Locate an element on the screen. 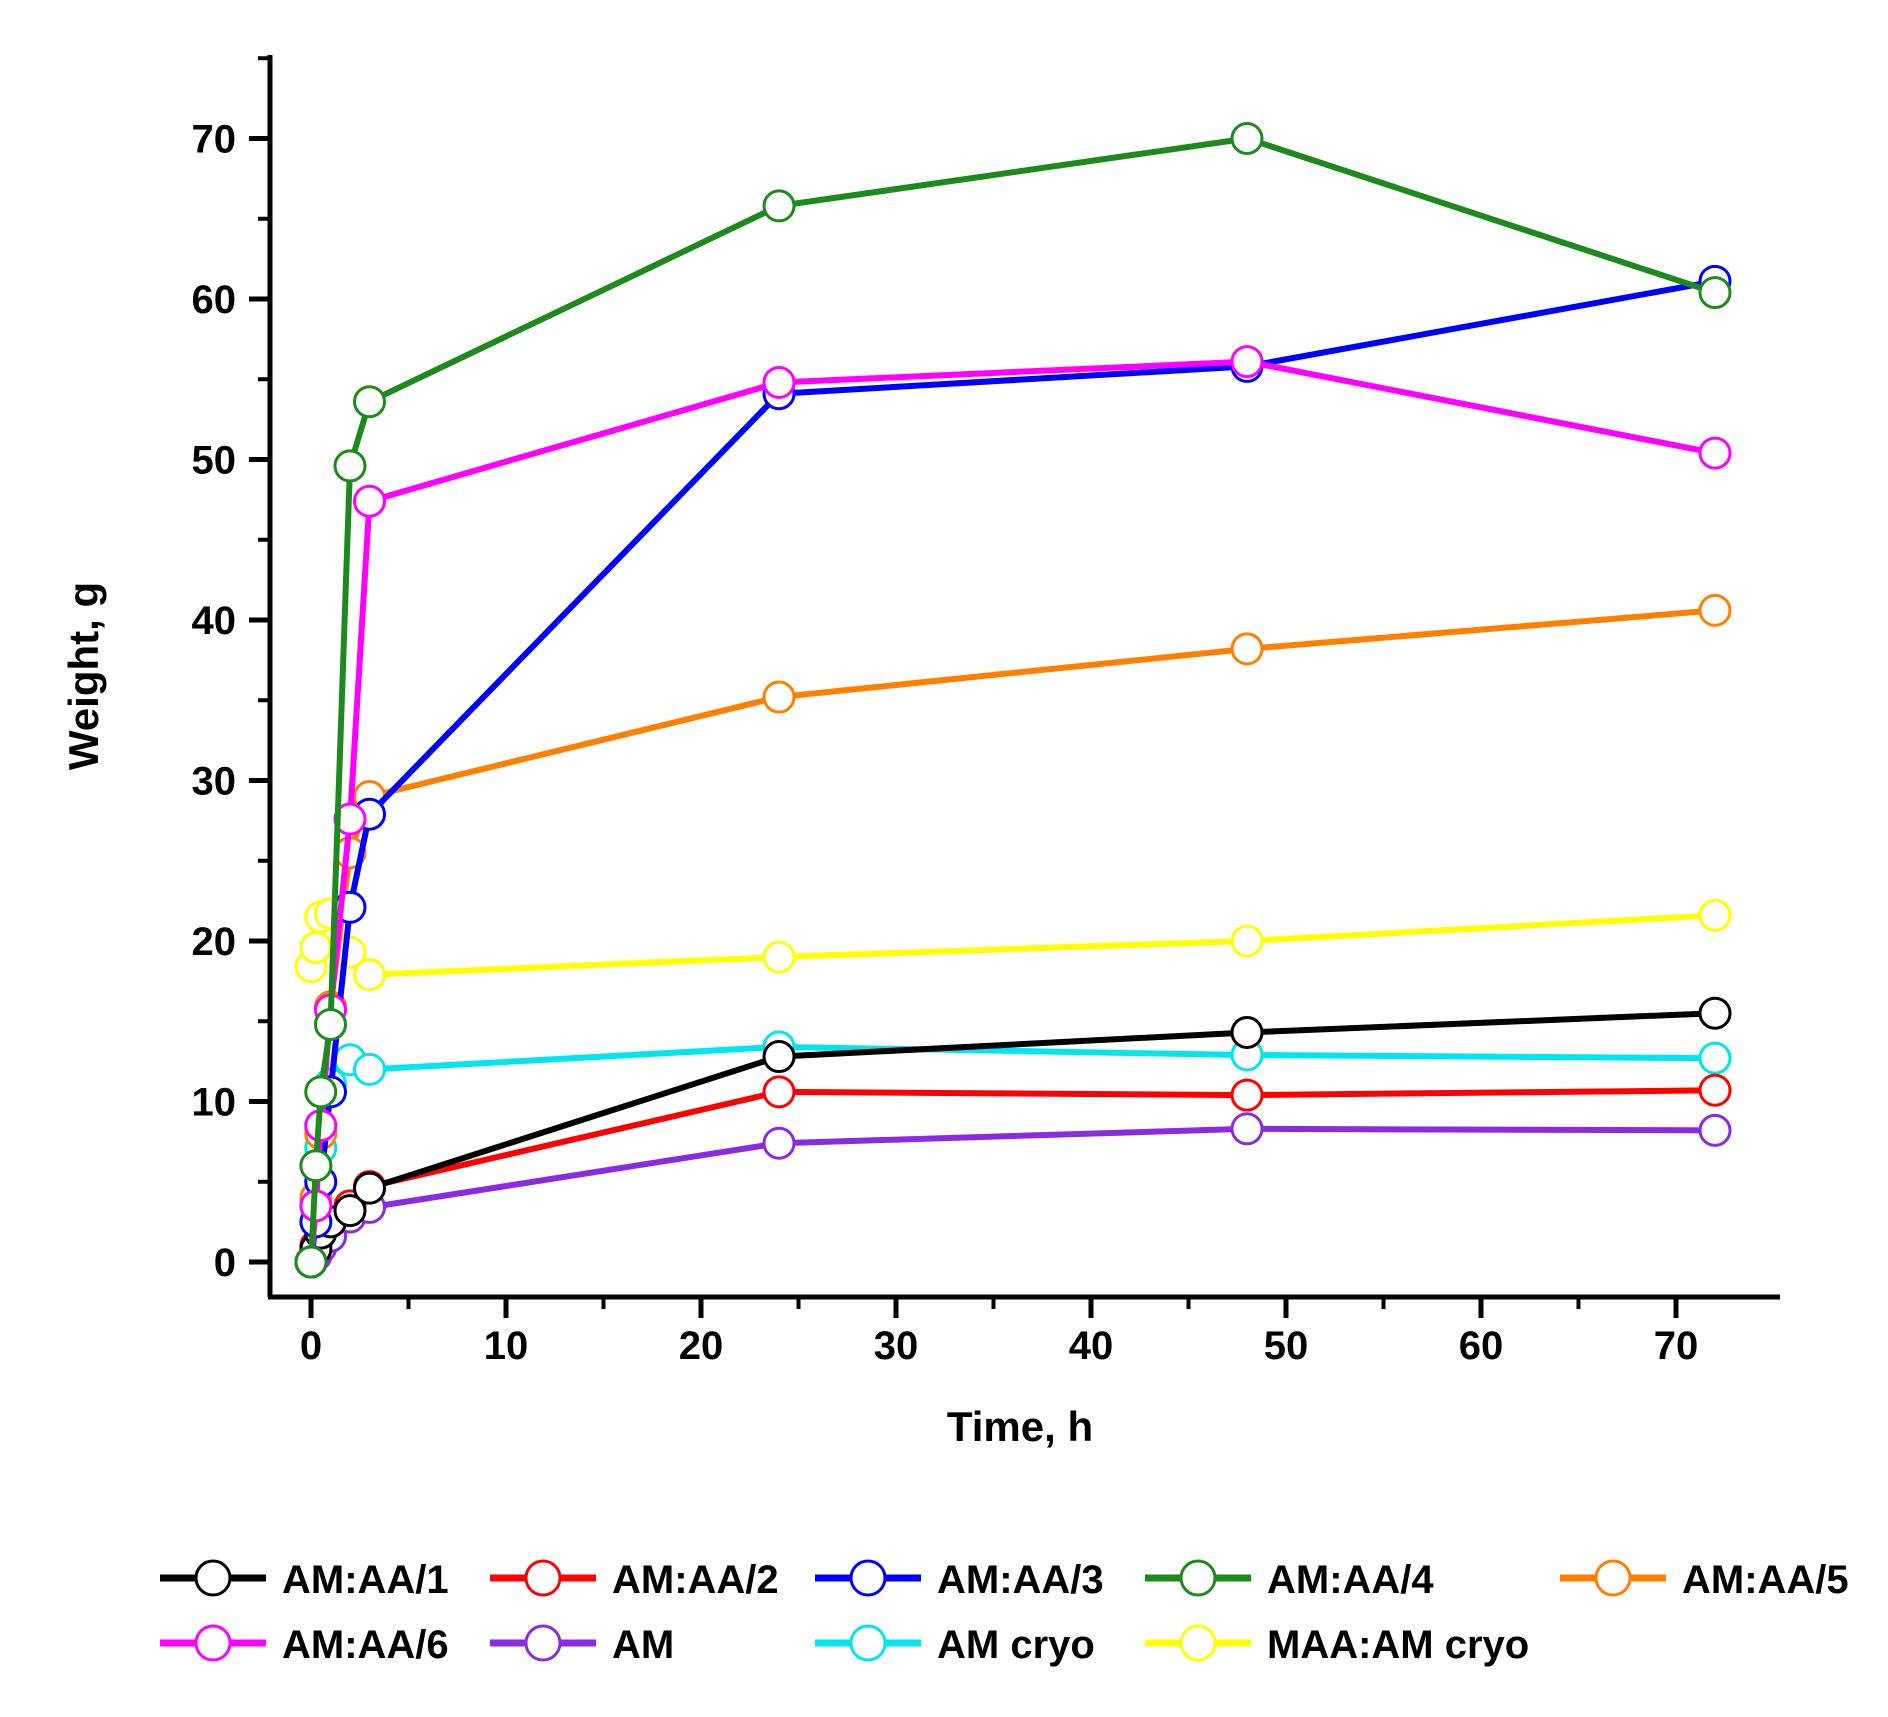  series-line-maa-am-cryo is located at coordinates (1012, 944).